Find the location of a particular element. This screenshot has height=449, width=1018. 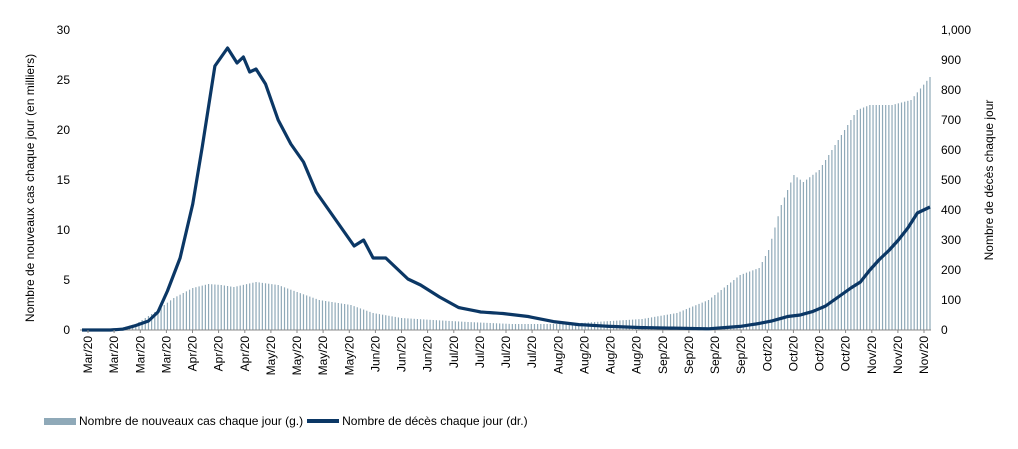

right-y-axis-ticks: 0 100 200 300 400 500 600 700 800 900 1,000 is located at coordinates (956, 180).